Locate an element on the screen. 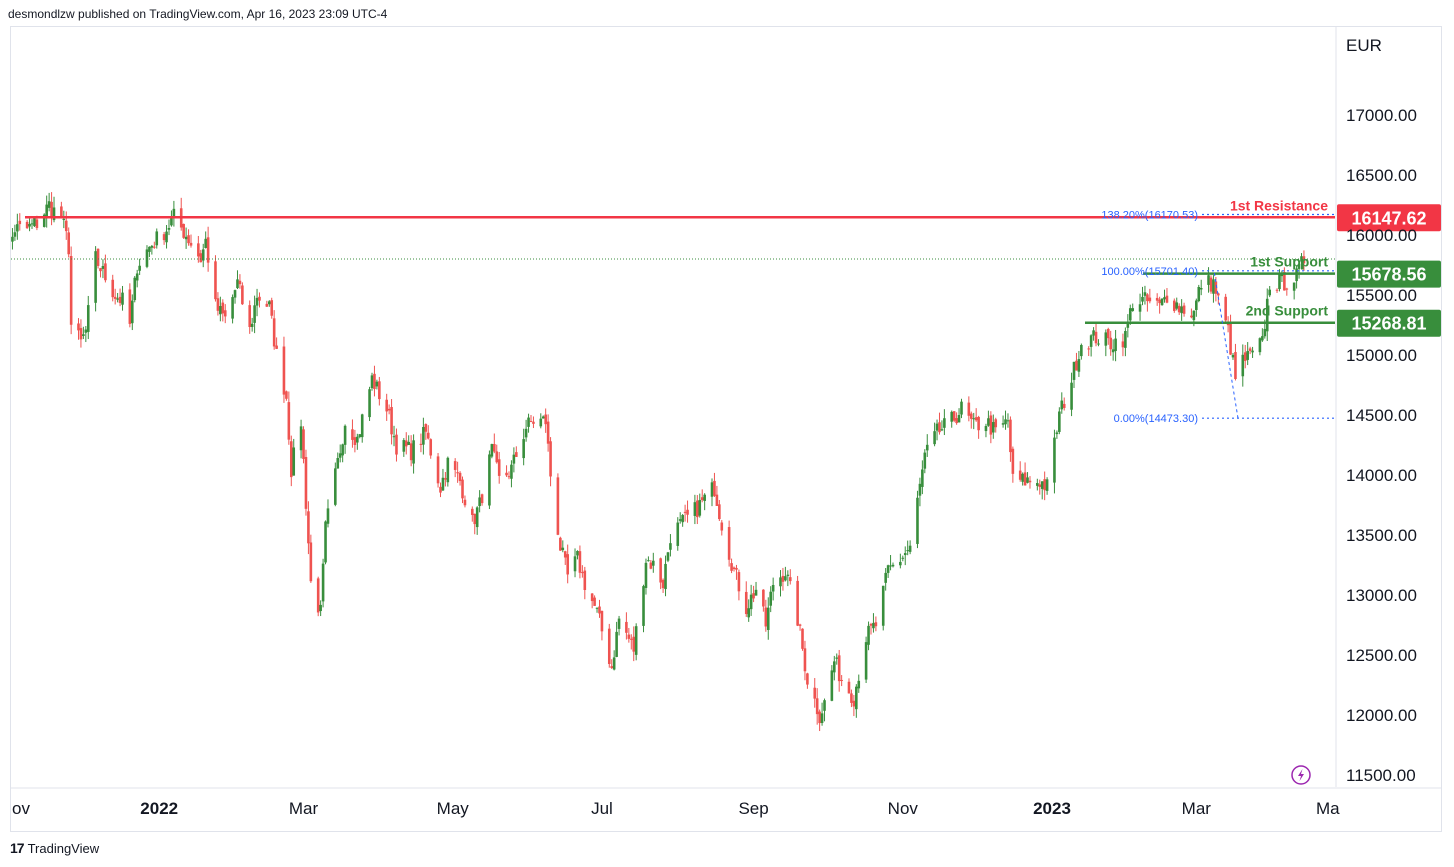  price-tick-label: 15500.00 is located at coordinates (1381, 295).